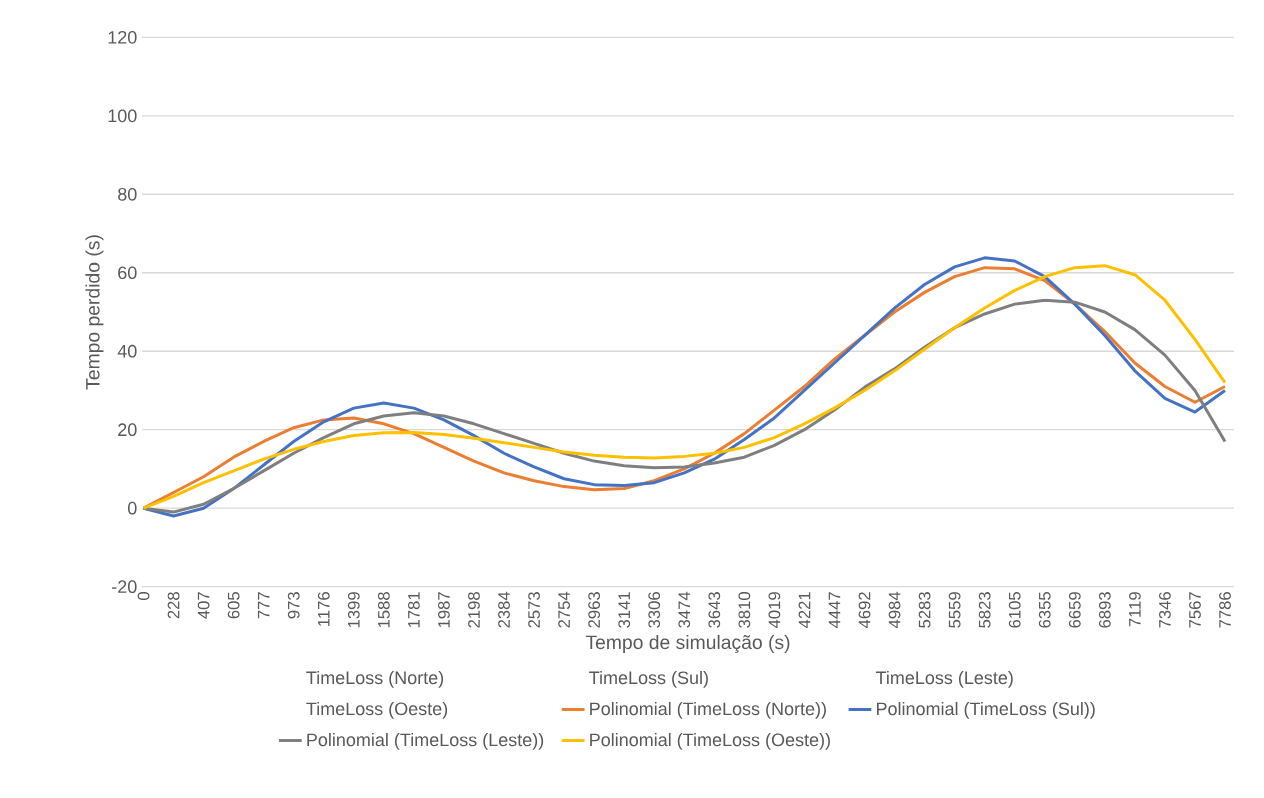  What do you see at coordinates (383, 610) in the screenshot?
I see `x-tick-label: 1588` at bounding box center [383, 610].